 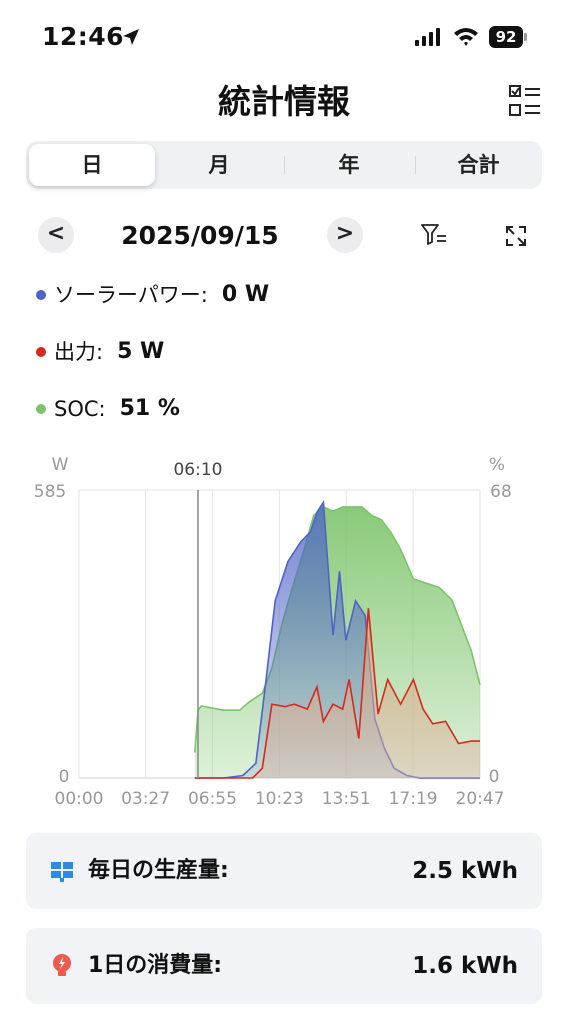 I want to click on next-date-button: >, so click(x=345, y=235).